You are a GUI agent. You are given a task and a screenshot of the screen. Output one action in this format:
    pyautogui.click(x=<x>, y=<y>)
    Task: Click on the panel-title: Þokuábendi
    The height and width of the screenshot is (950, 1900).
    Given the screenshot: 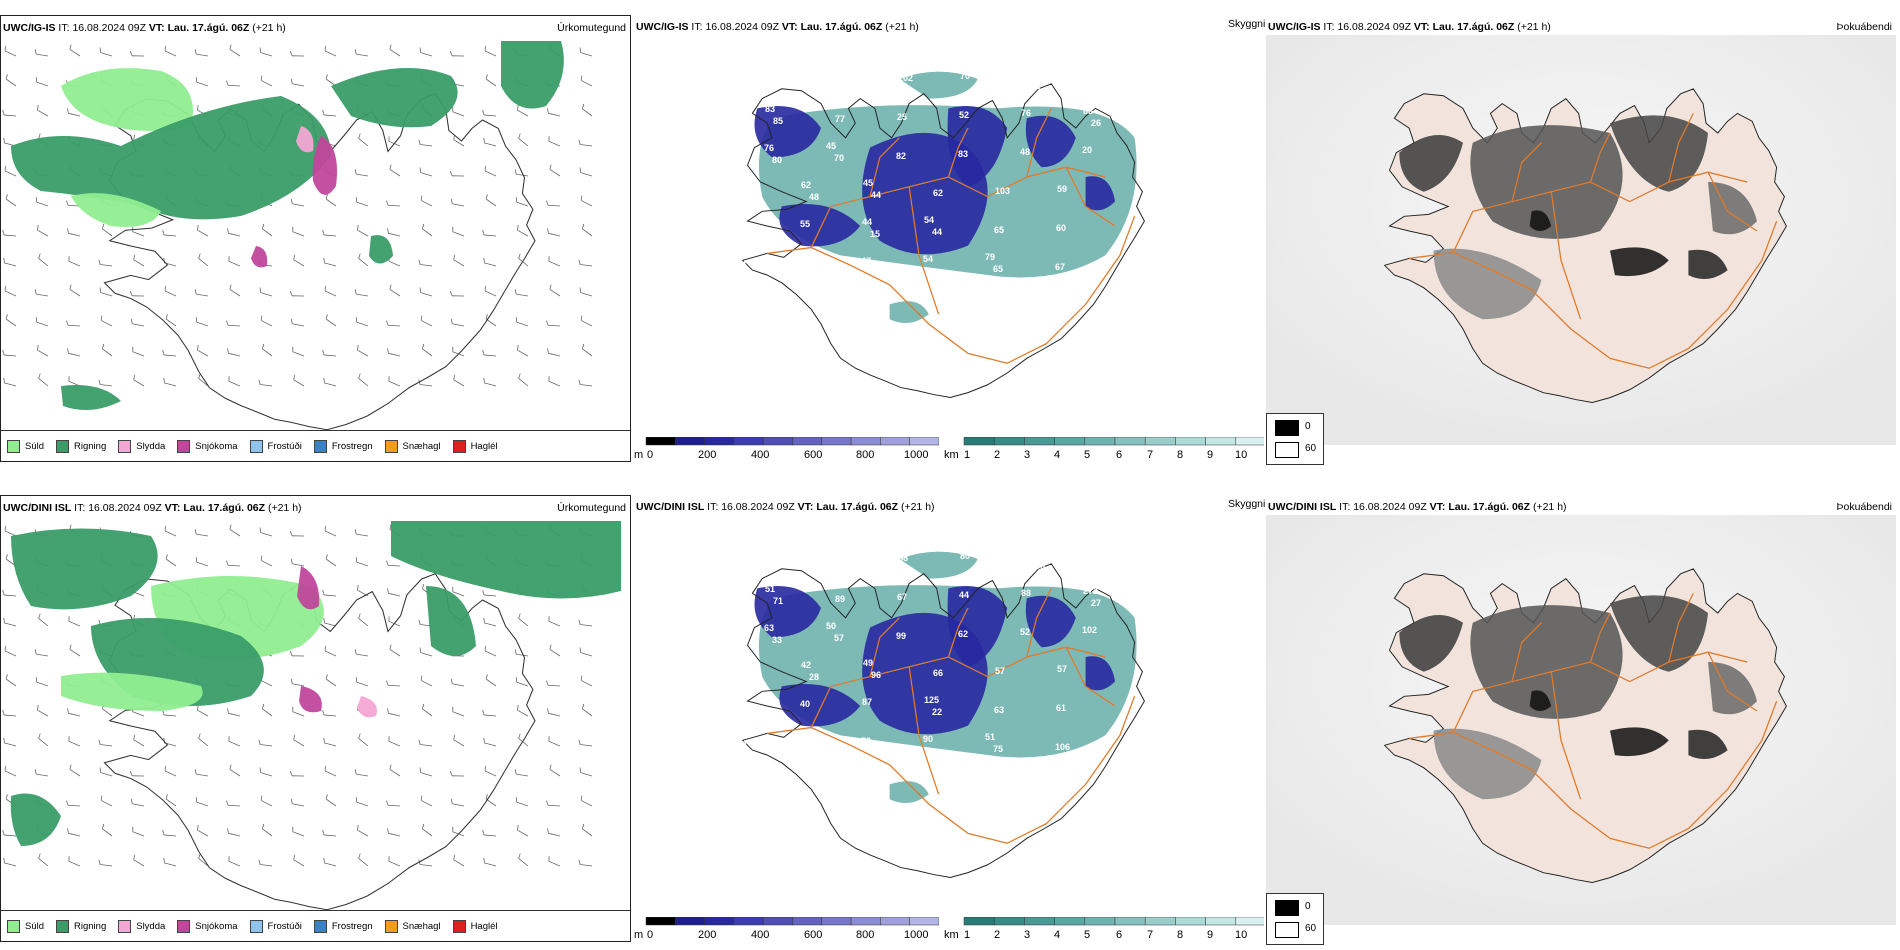 What is the action you would take?
    pyautogui.click(x=1864, y=507)
    